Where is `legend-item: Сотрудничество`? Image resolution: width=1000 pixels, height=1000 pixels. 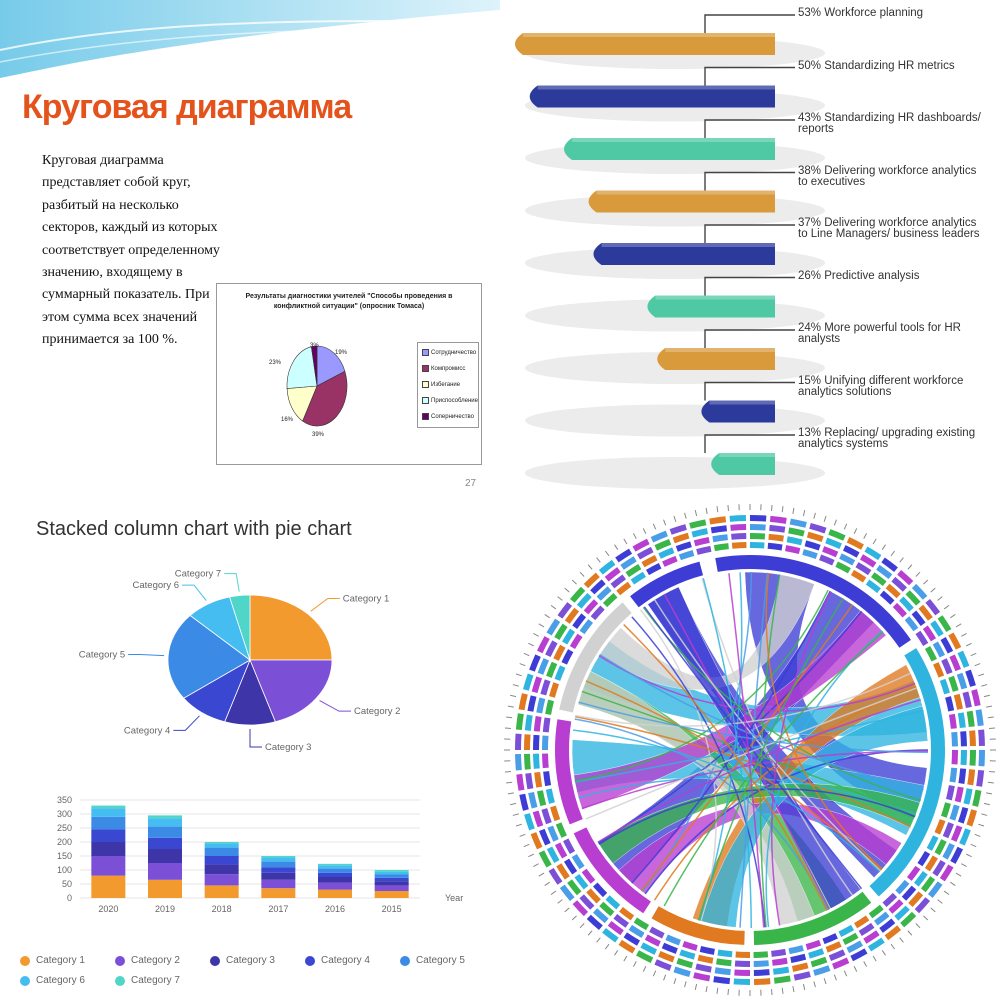 legend-item: Сотрудничество is located at coordinates (449, 352).